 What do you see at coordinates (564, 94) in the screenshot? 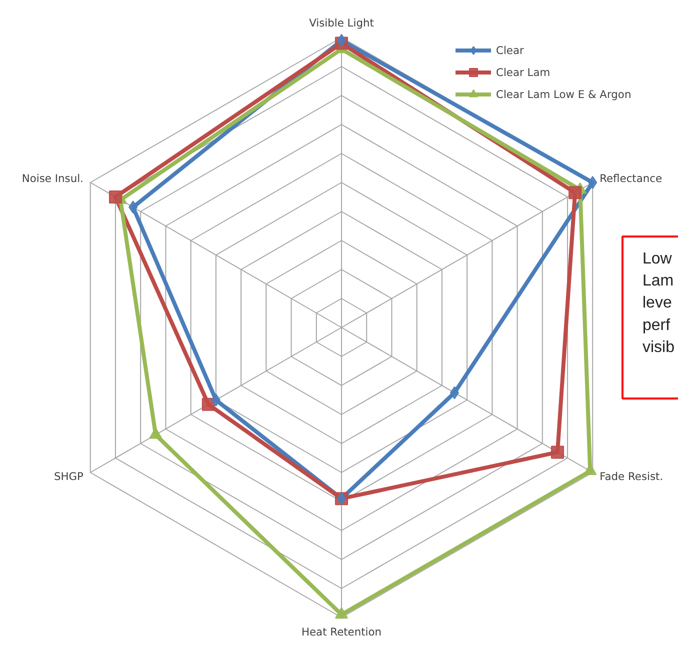
I see `legend-label: Clear Lam Low E & Argon` at bounding box center [564, 94].